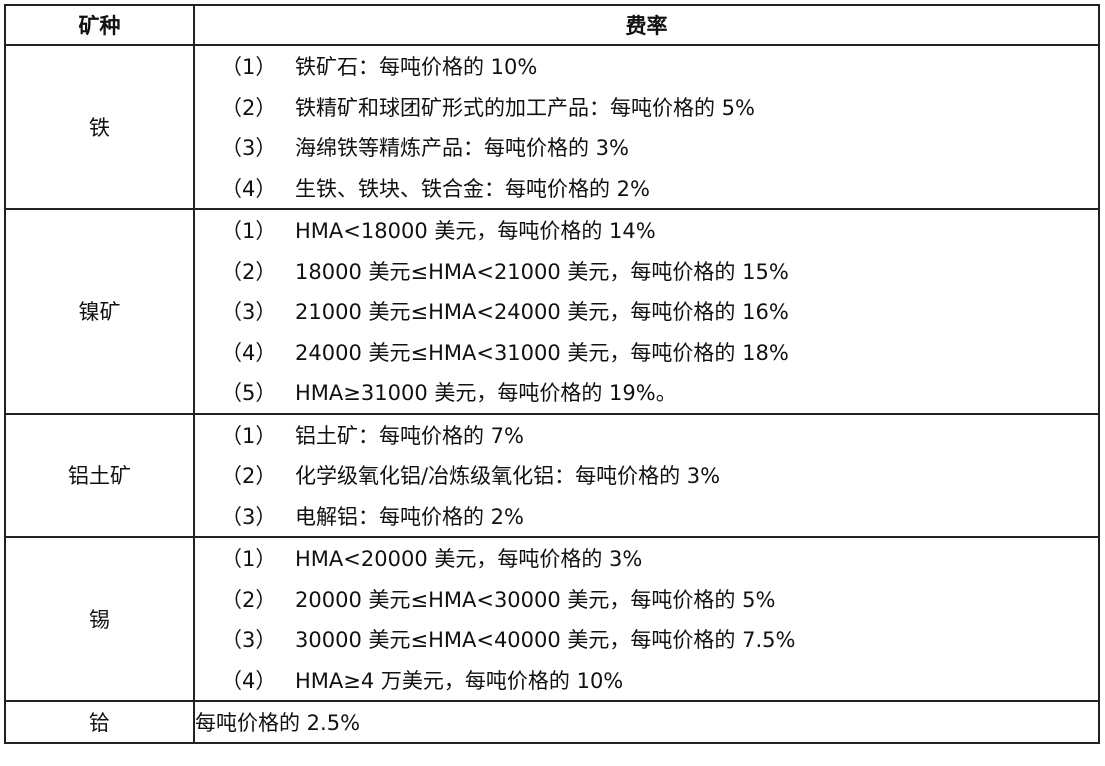 The height and width of the screenshot is (766, 1105). I want to click on mineral-name: 铪, so click(99, 722).